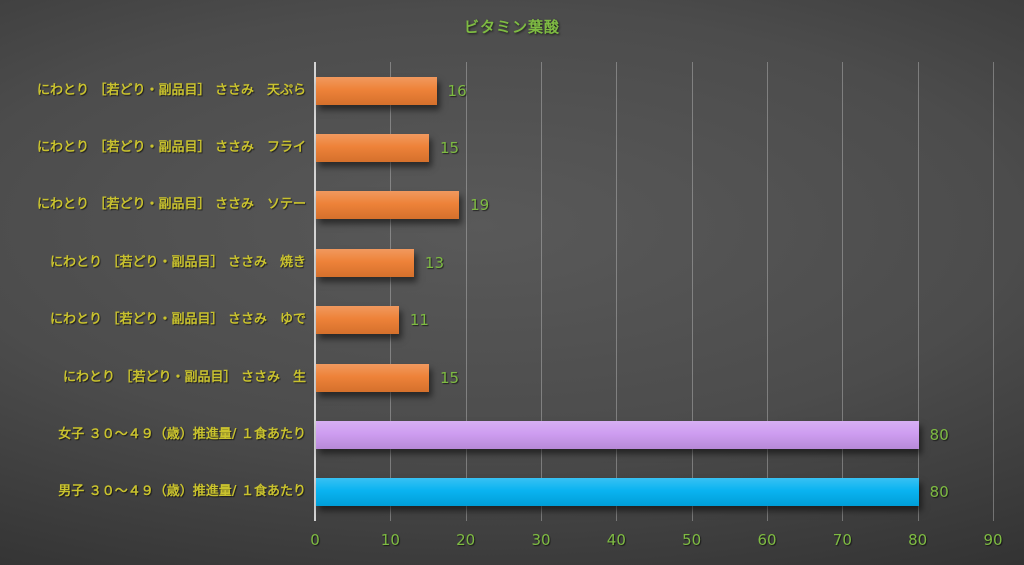 This screenshot has width=1024, height=565. I want to click on x-tick-label: 40, so click(616, 540).